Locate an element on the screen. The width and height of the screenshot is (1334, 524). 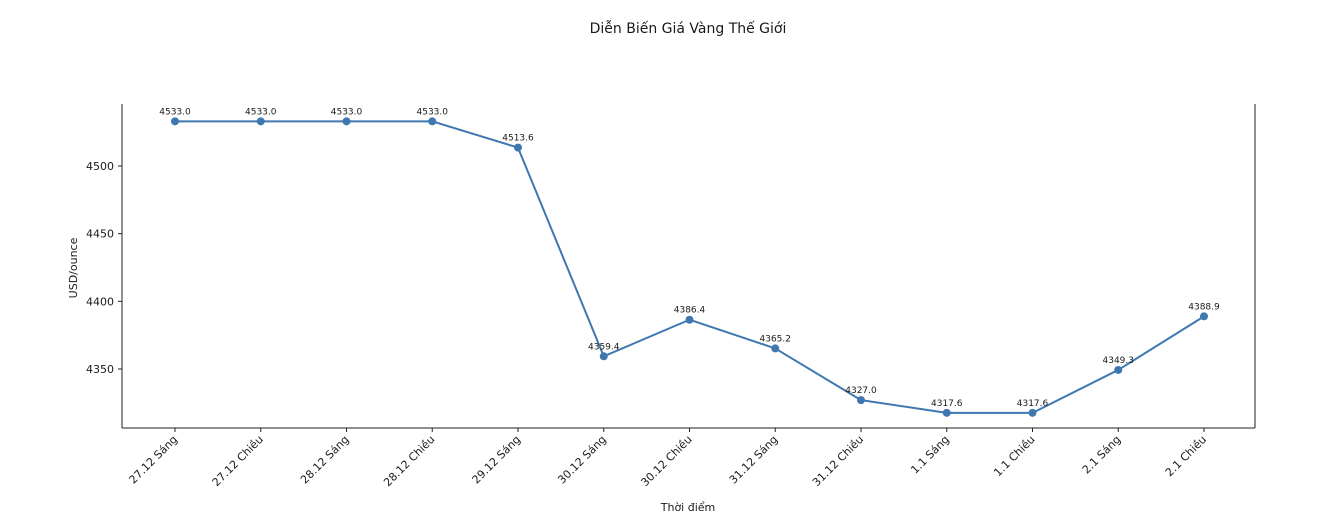
data-point-label: 4365.2 is located at coordinates (776, 339).